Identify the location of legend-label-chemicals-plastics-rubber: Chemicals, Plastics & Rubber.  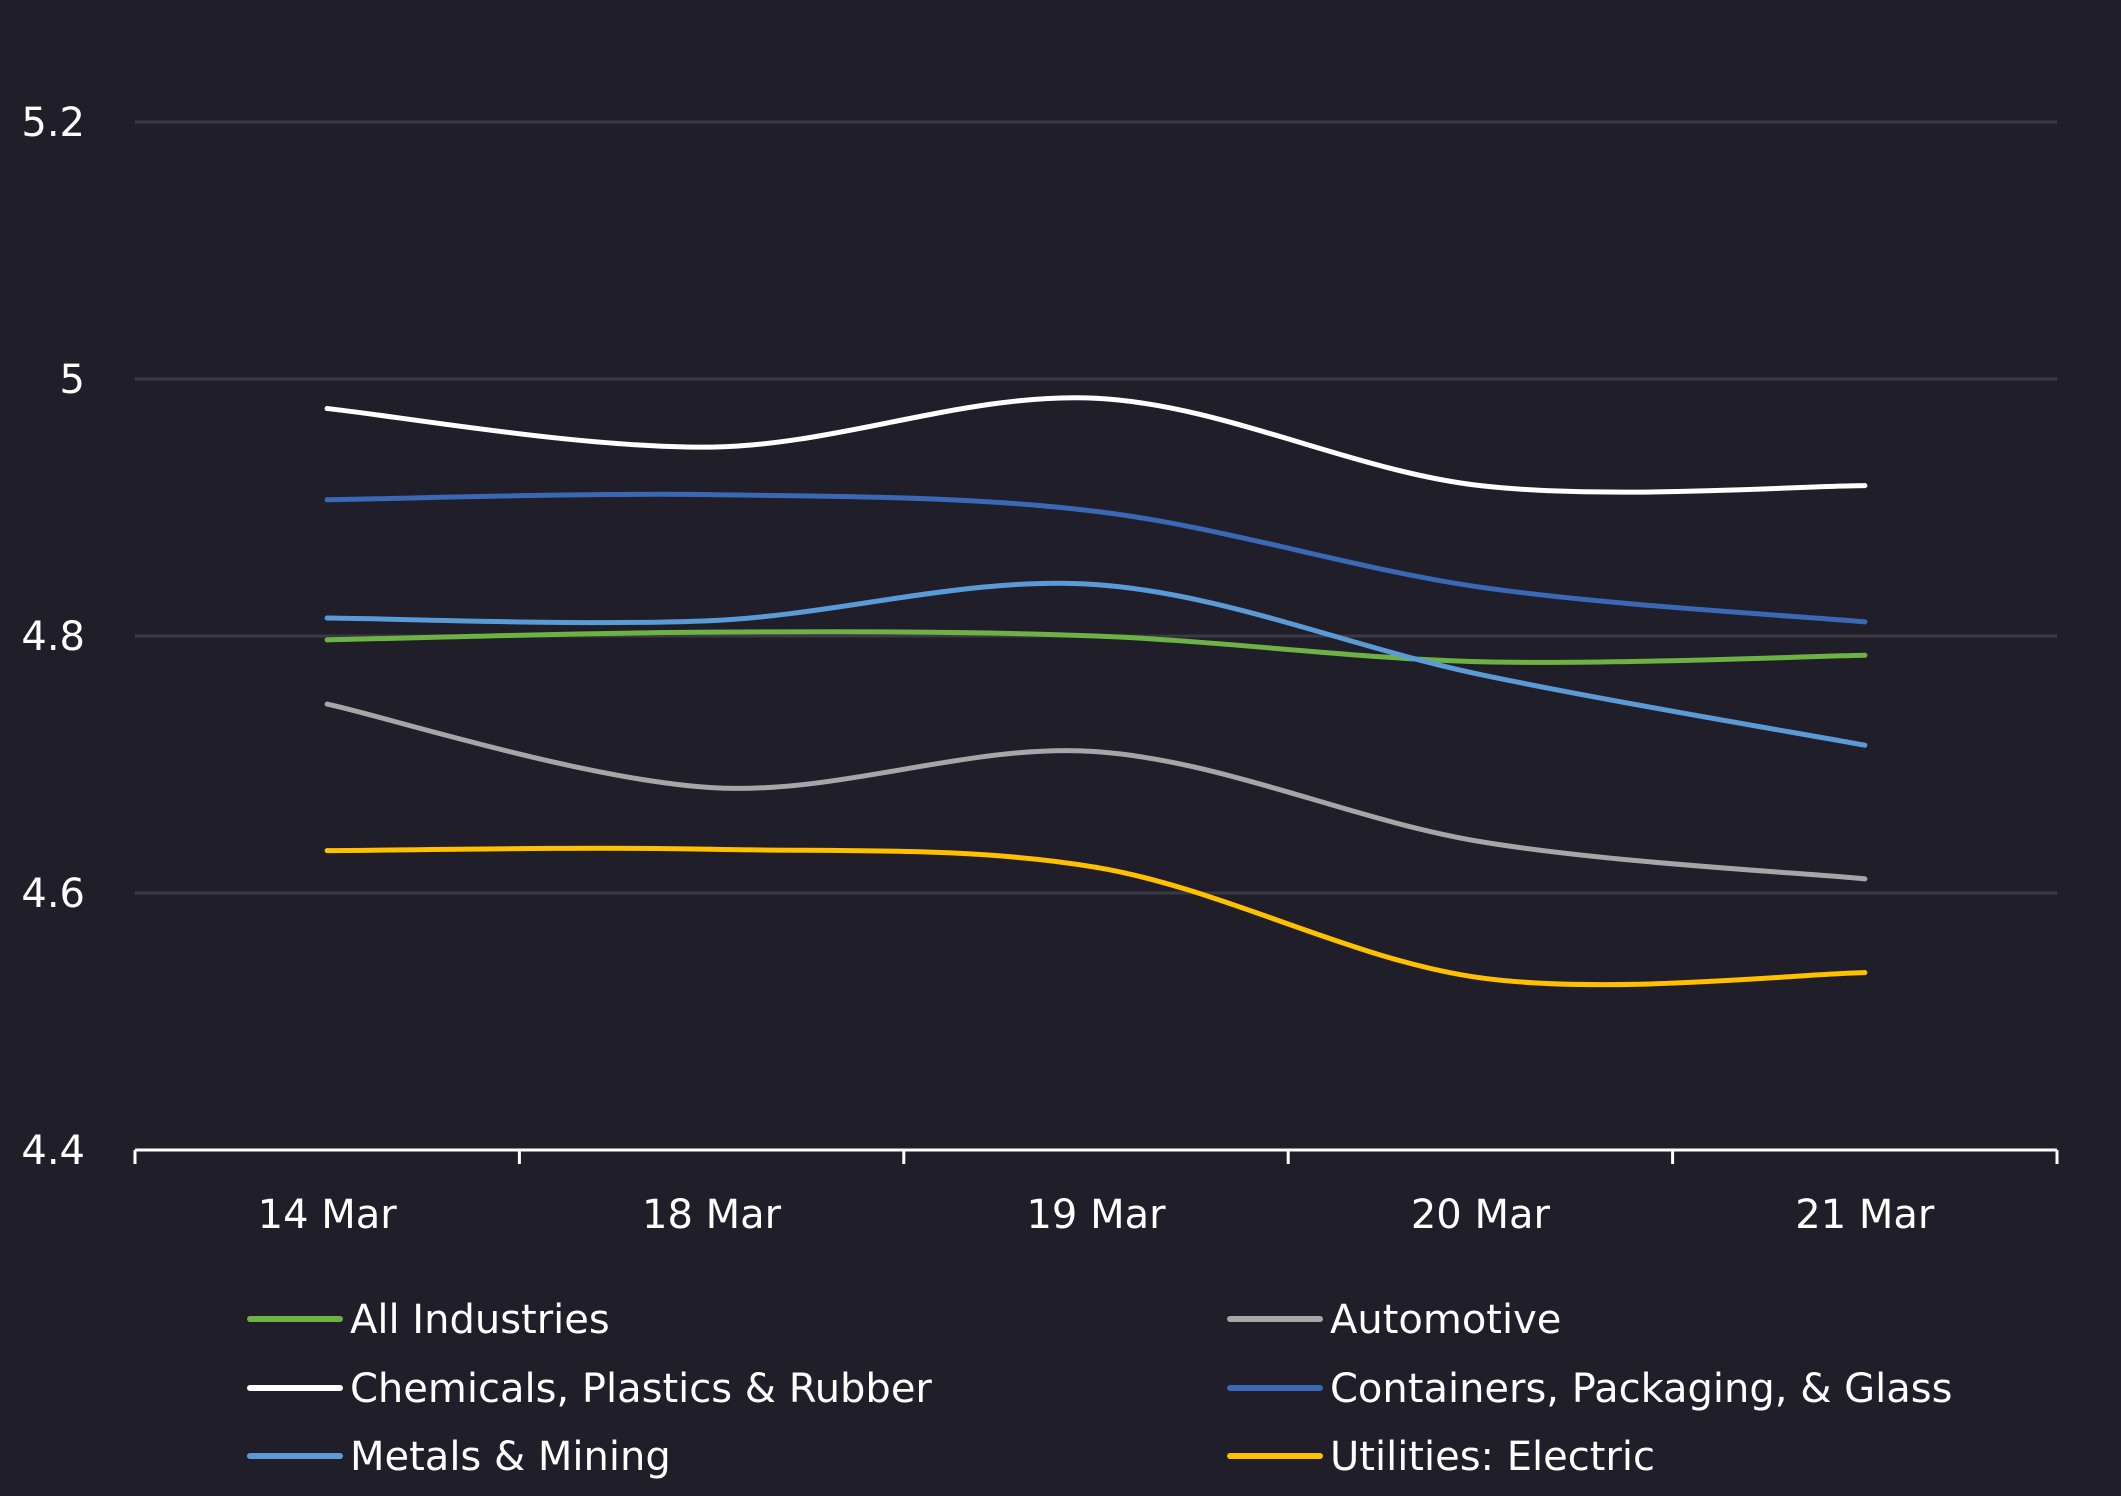
(641, 1389).